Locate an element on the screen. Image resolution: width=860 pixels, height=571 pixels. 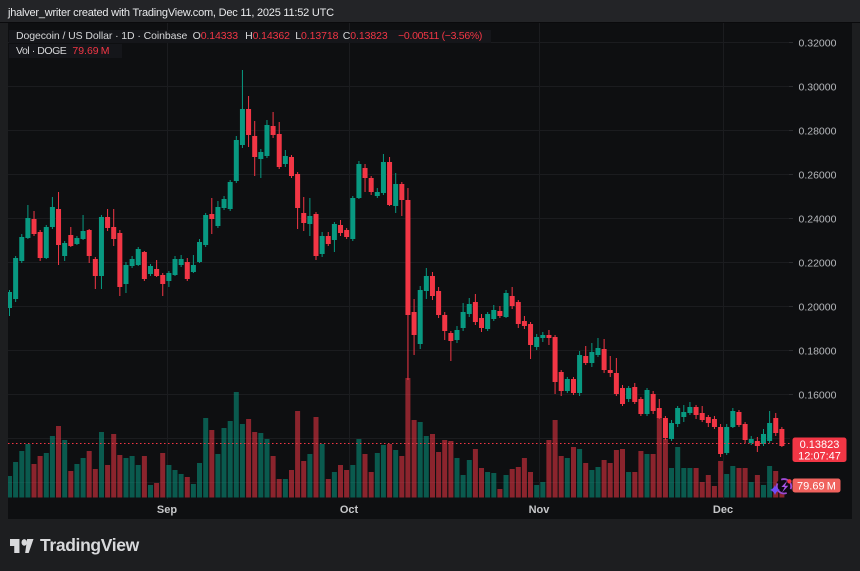
svg-text: 0.22000 is located at coordinates (818, 263).